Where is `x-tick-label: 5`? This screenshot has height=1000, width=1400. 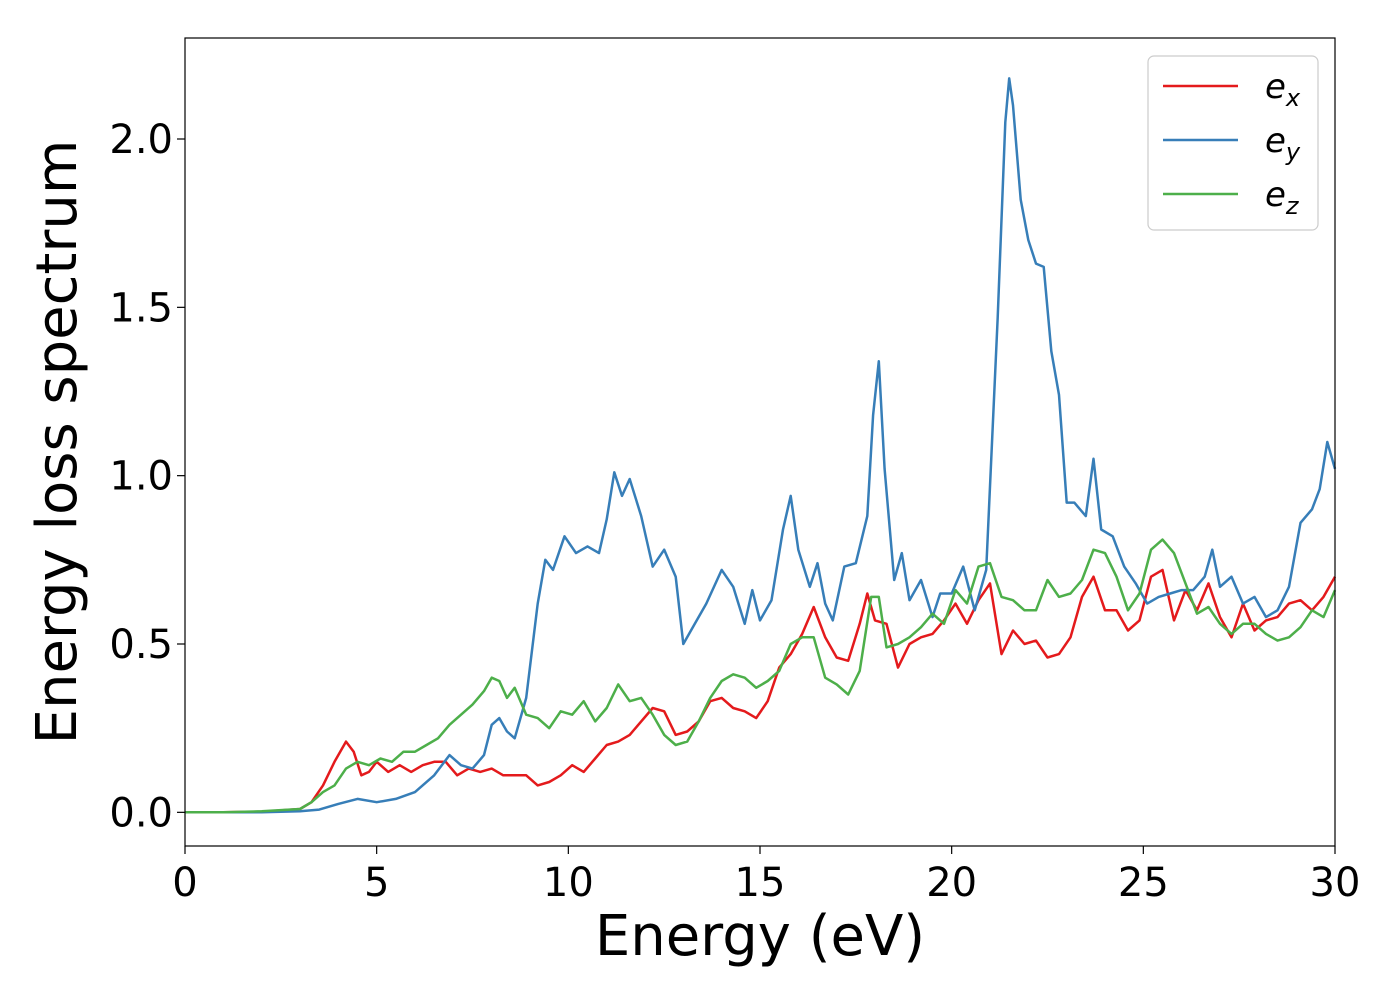 x-tick-label: 5 is located at coordinates (376, 883).